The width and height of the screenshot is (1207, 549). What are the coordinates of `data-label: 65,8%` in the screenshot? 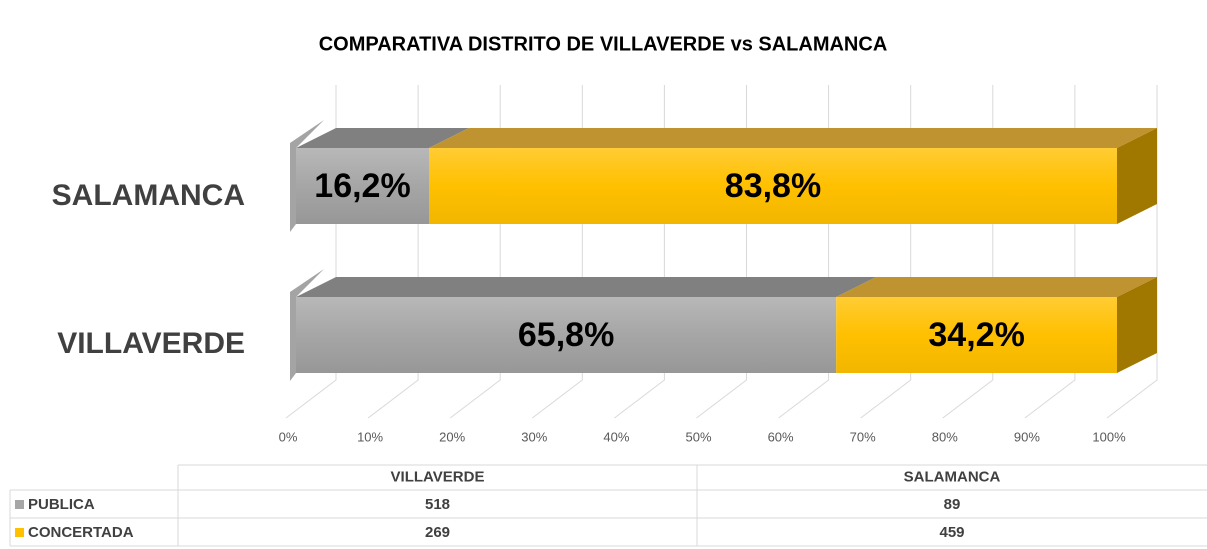 It's located at (566, 335).